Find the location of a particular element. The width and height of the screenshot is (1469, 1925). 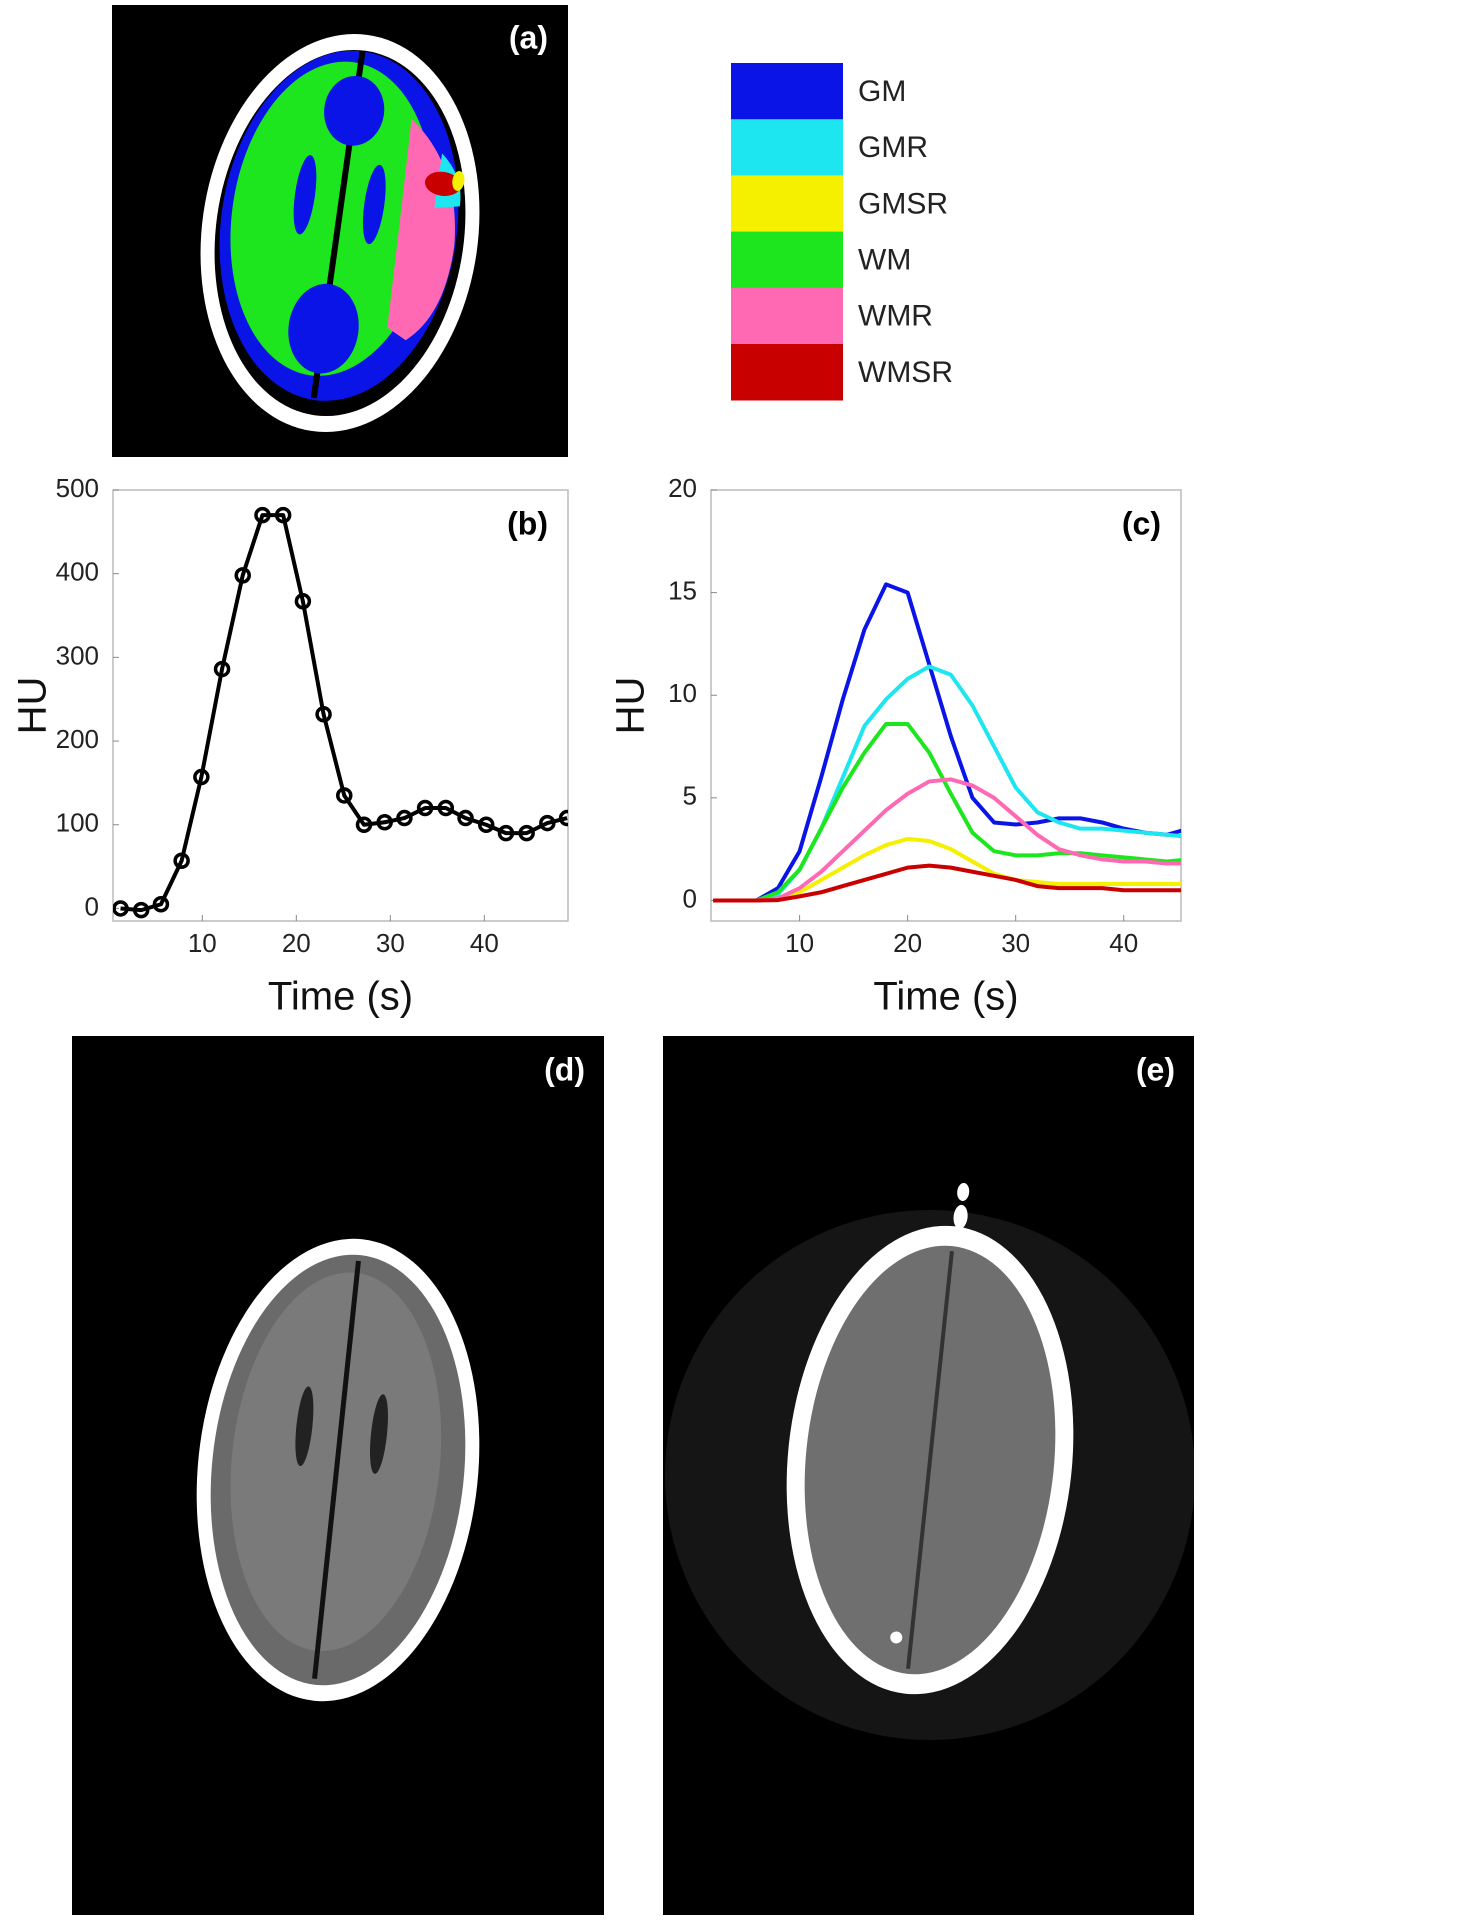

legend: GM GMR GMSR WM WMR WMSR is located at coordinates (842, 232).